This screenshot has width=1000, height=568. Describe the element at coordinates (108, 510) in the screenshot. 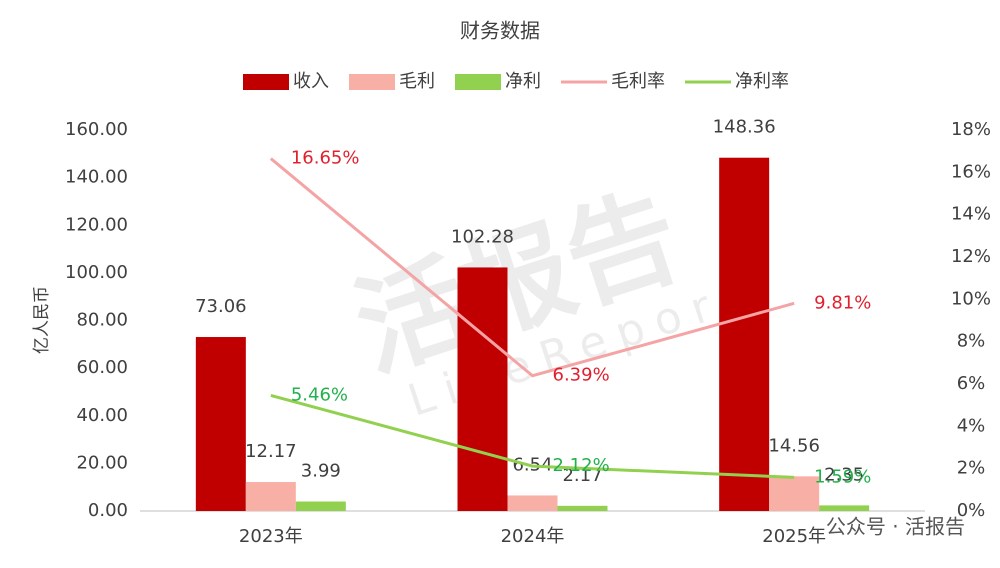

I see `y-tick-label: 0.00` at that location.